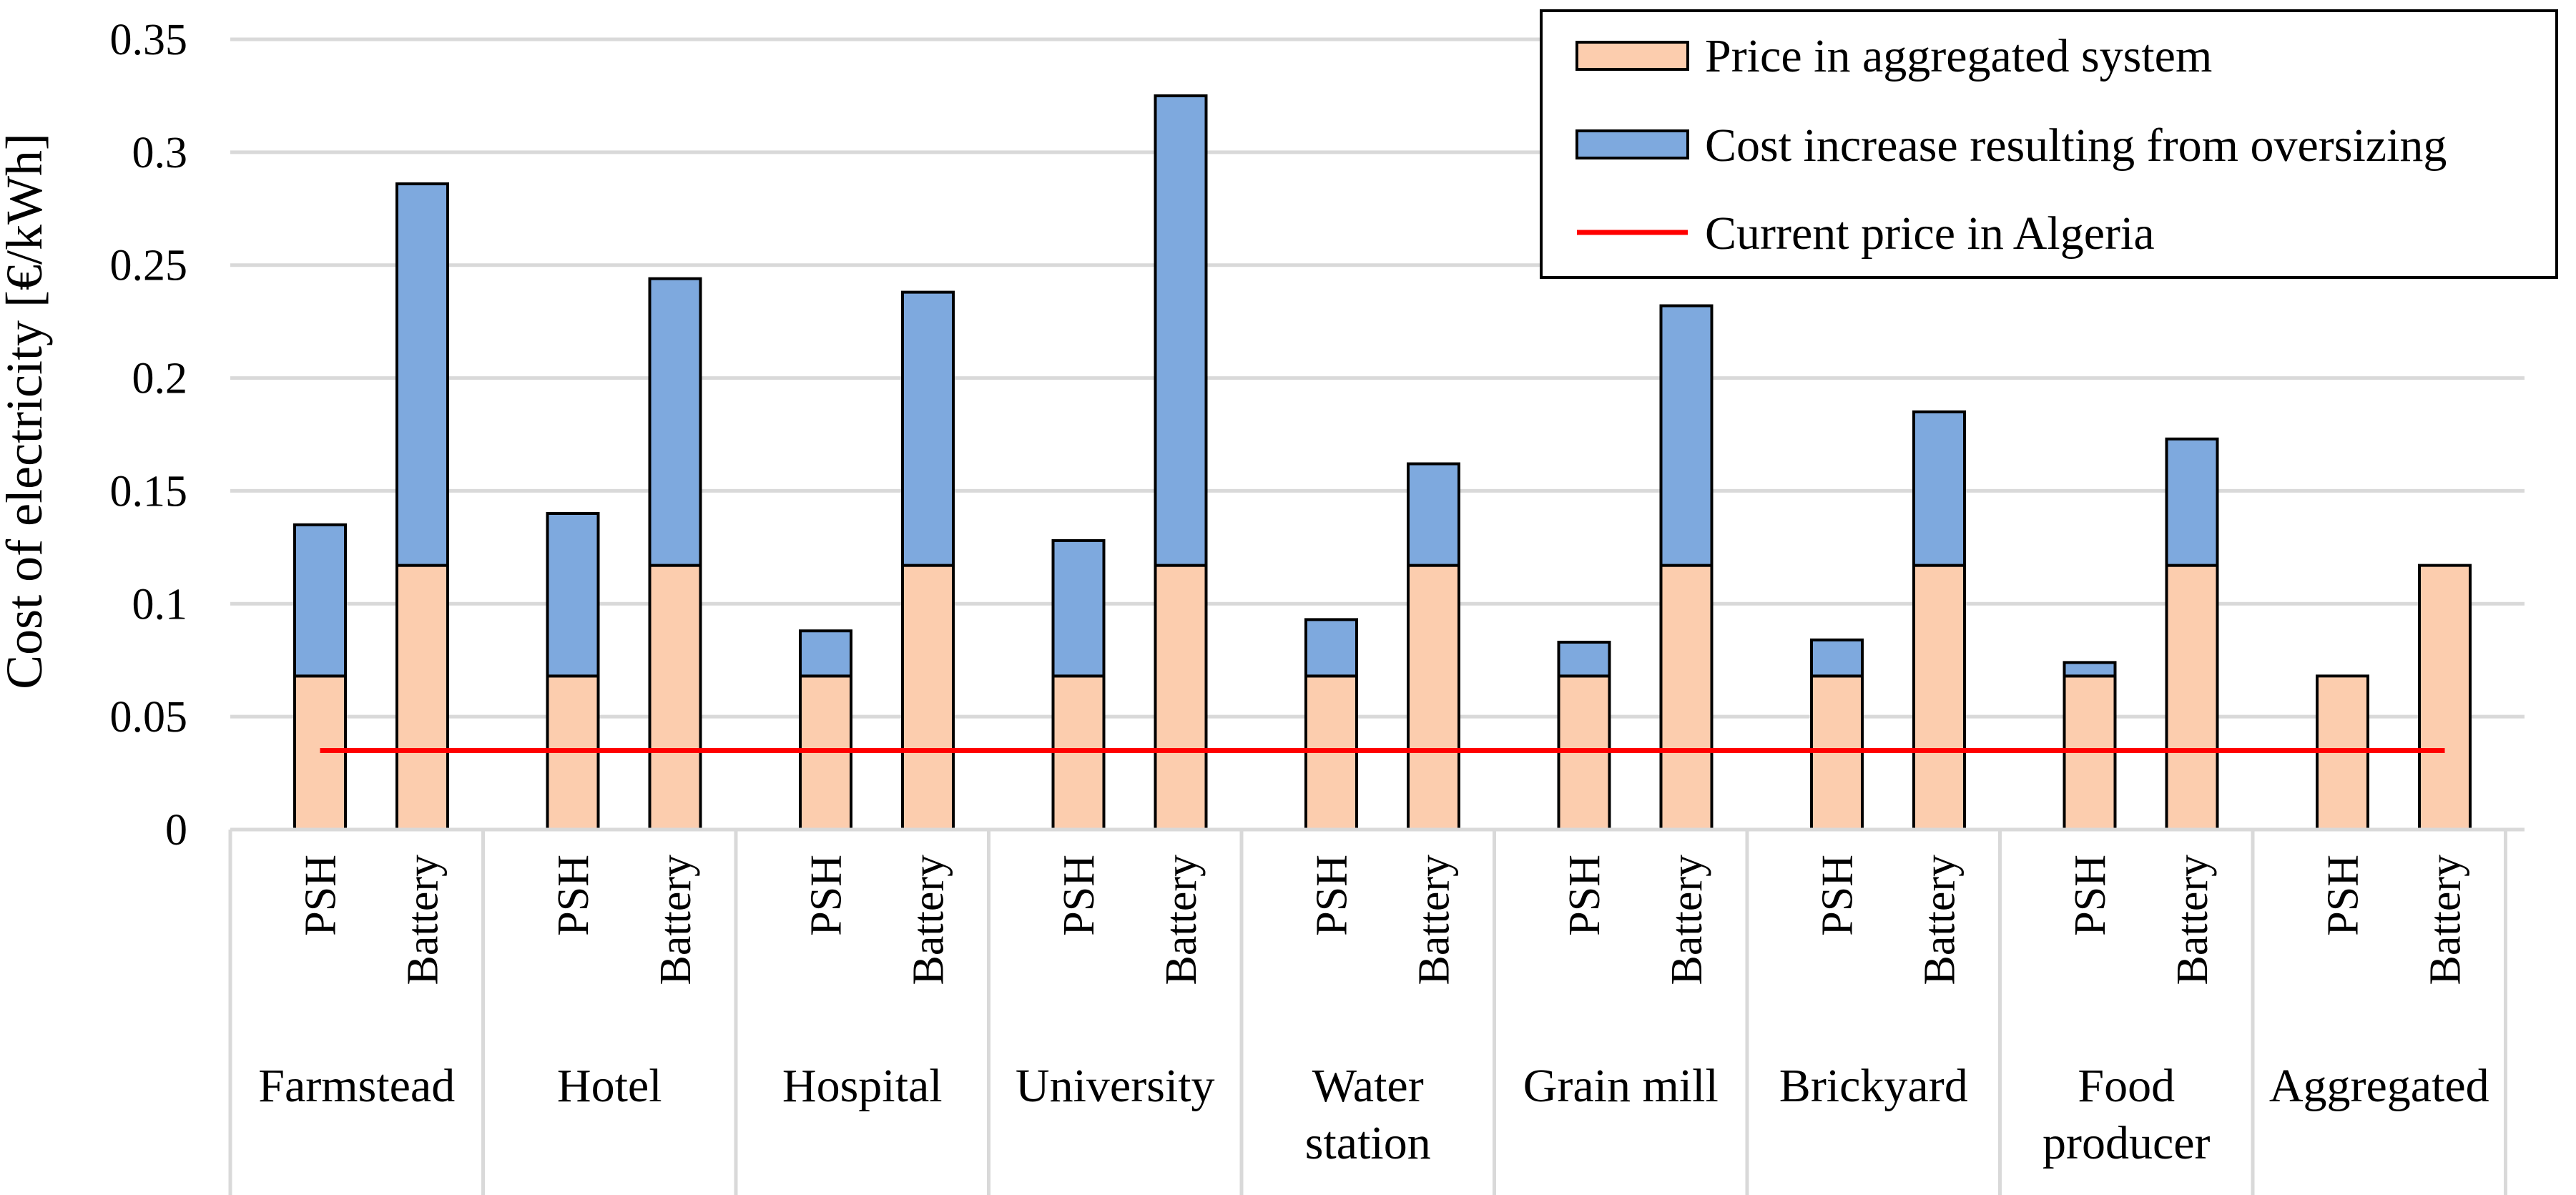 This screenshot has width=2576, height=1195. What do you see at coordinates (2076, 145) in the screenshot?
I see `legend-label-oversizing: Cost increase resulting from oversizing` at bounding box center [2076, 145].